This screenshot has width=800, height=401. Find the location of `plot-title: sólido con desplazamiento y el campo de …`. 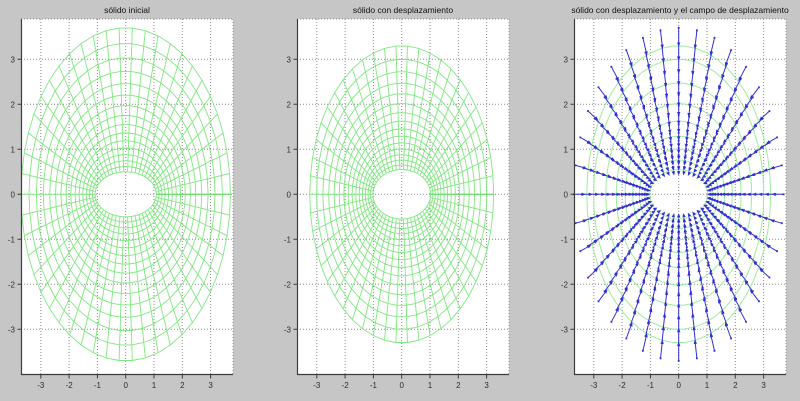

plot-title: sólido con desplazamiento y el campo de … is located at coordinates (680, 10).